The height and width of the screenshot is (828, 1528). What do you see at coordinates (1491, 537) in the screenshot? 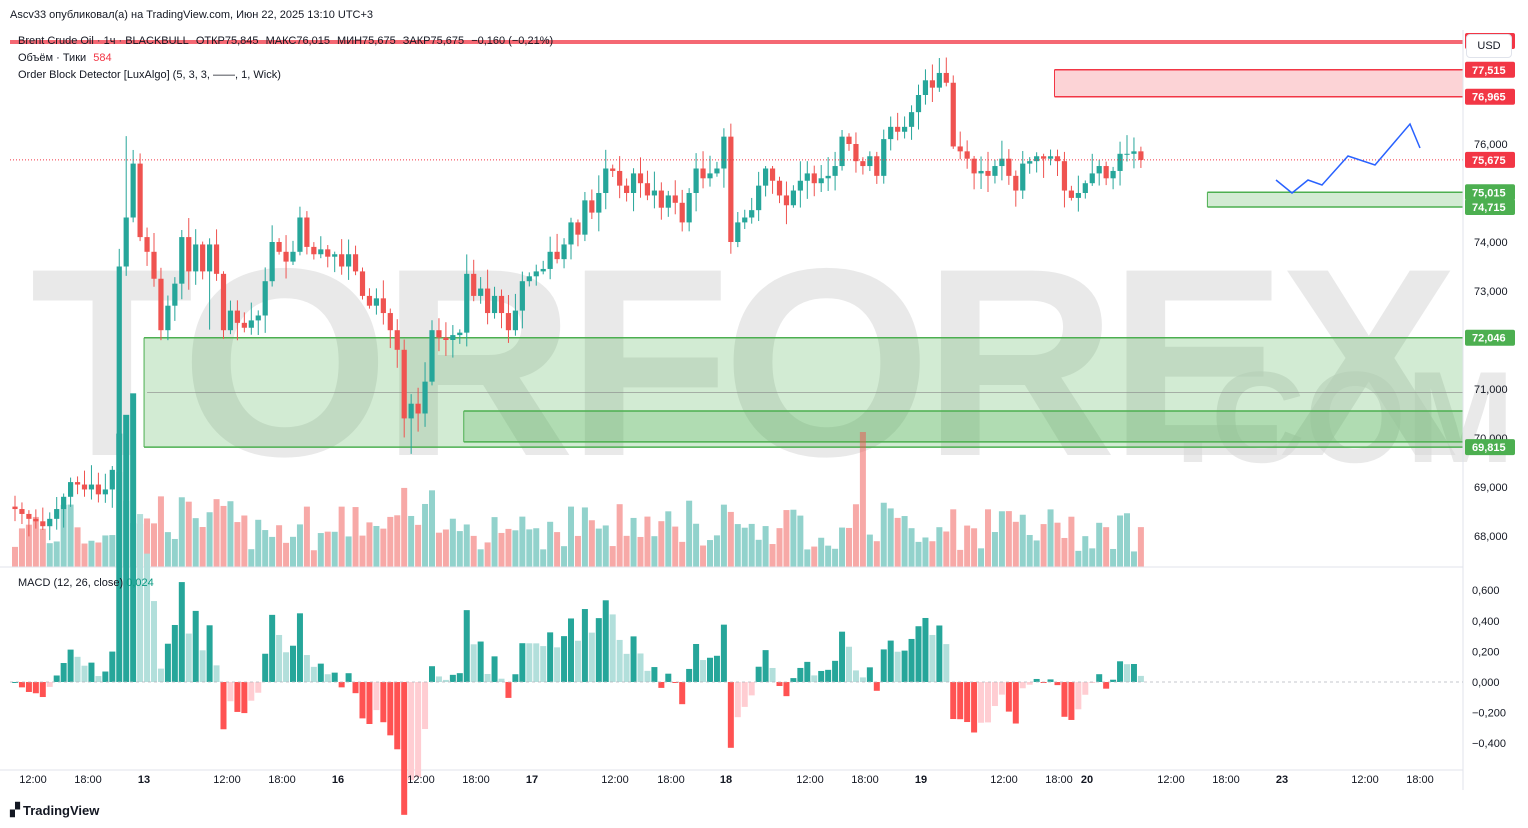
I see `price-tick-label: 68,000` at bounding box center [1491, 537].